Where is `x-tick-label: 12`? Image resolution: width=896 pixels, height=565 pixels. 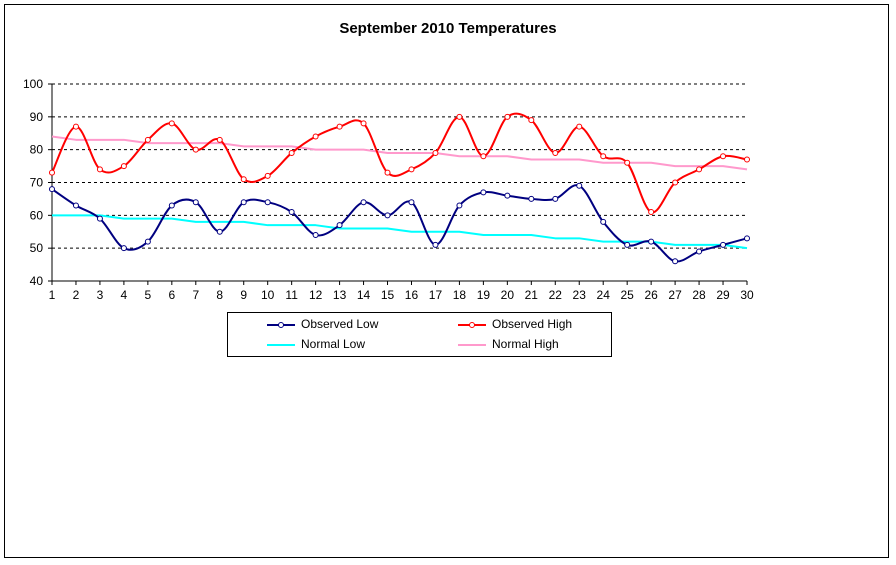 x-tick-label: 12 is located at coordinates (316, 295).